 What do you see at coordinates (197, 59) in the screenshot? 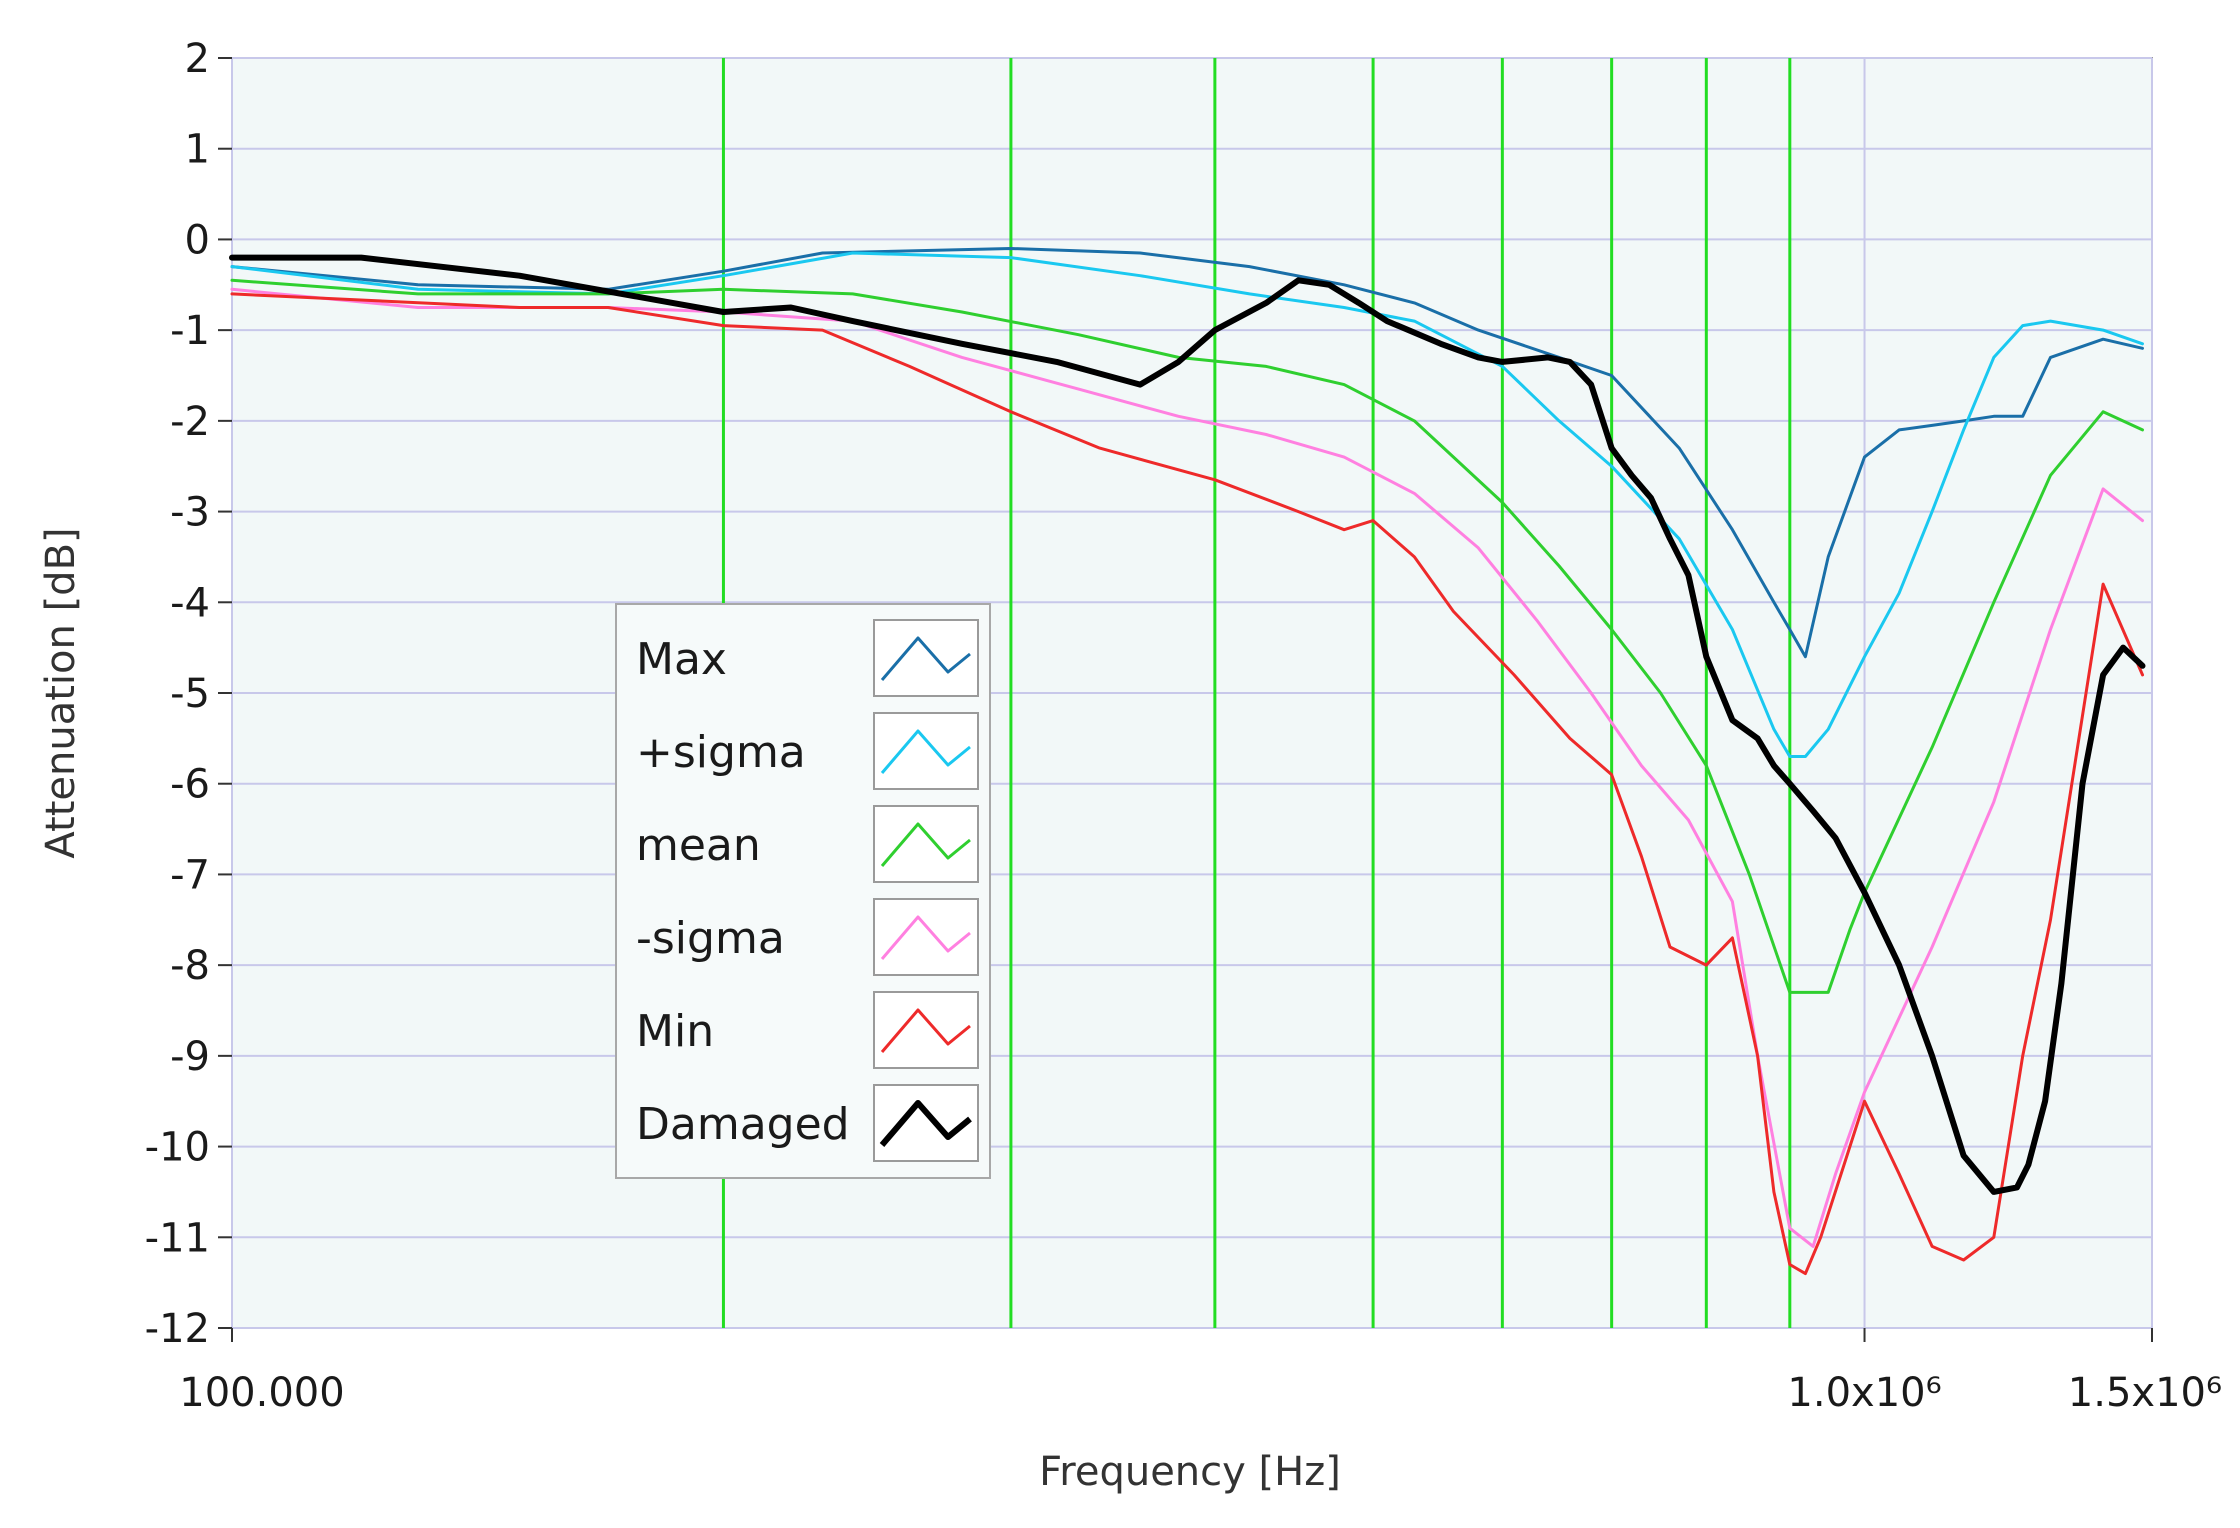
I see `y-tick-label: 2` at bounding box center [197, 59].